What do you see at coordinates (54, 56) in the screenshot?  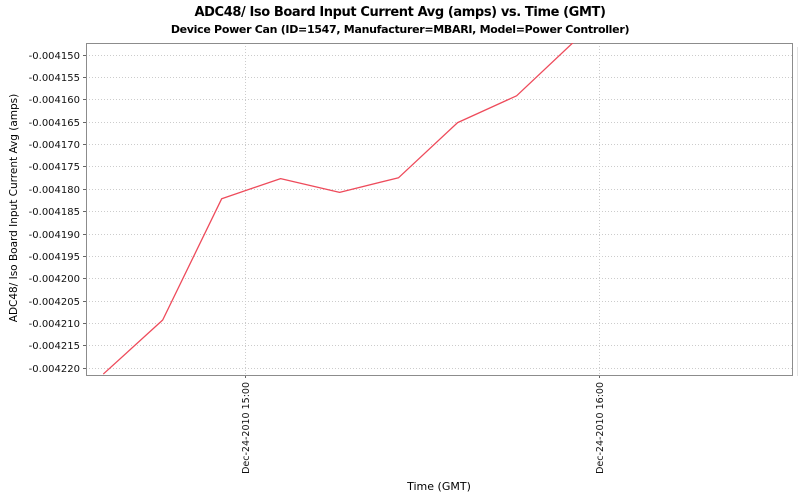 I see `y-tick-label: -0.004150` at bounding box center [54, 56].